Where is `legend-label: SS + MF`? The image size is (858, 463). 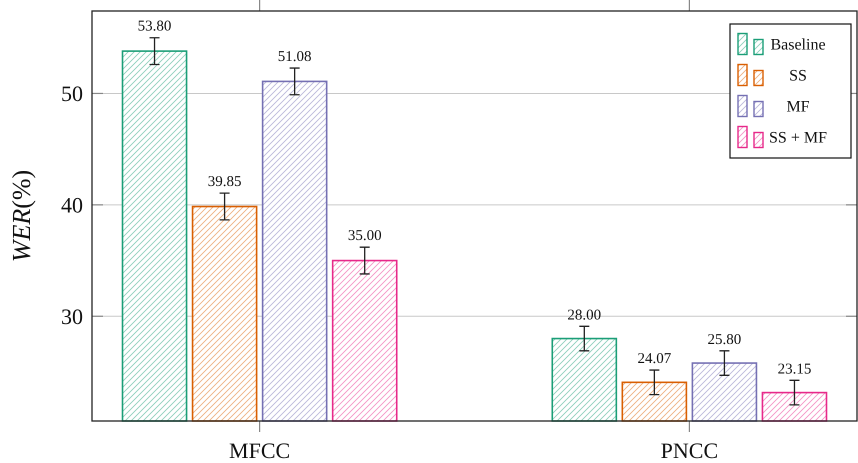
legend-label: SS + MF is located at coordinates (798, 138).